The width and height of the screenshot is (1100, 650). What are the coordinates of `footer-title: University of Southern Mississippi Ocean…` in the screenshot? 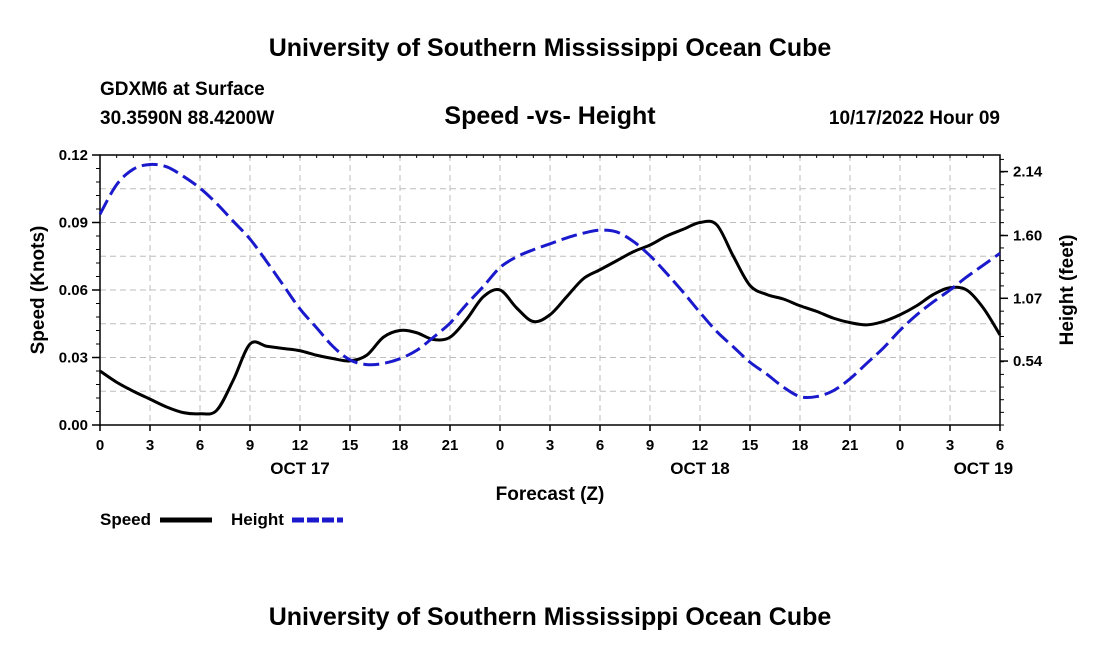 It's located at (550, 617).